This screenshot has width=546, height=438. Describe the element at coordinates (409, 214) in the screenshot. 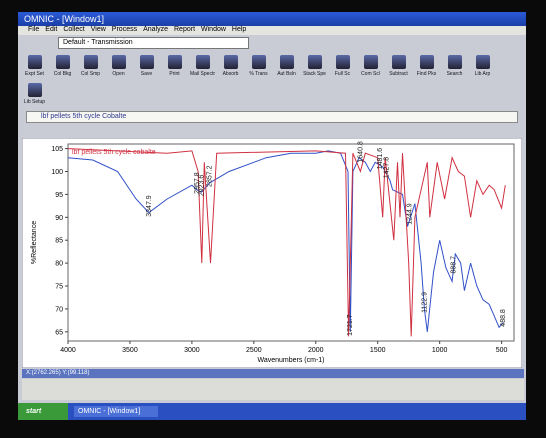

I see `peak-label: 1244.9` at that location.